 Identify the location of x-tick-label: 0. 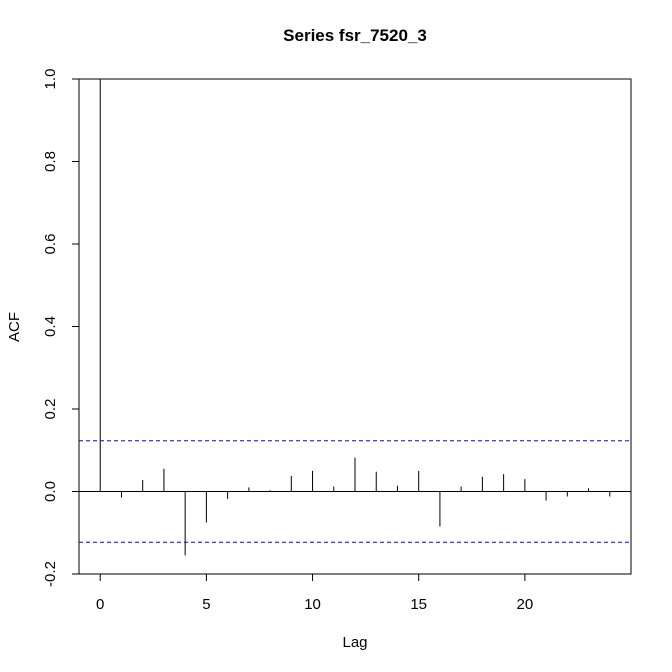
(100, 604).